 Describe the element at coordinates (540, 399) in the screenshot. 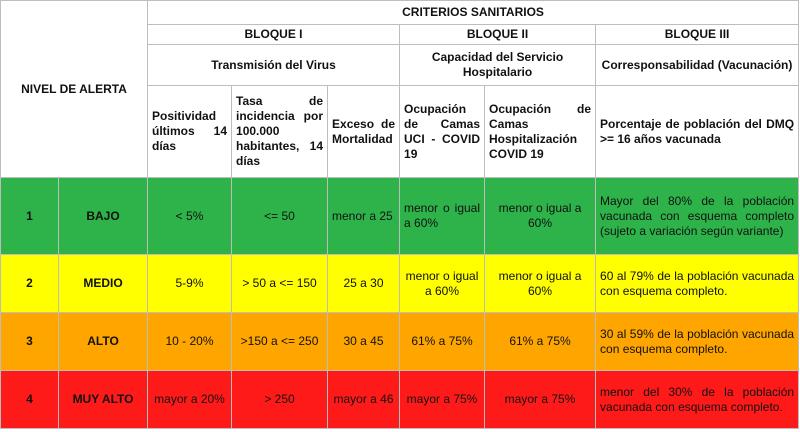

I see `cell-hospitalizacion: mayor a 75%` at that location.